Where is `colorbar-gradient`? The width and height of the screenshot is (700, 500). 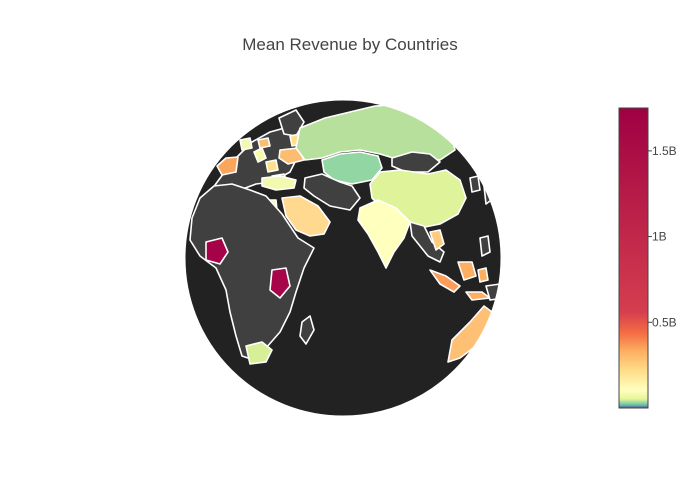
colorbar-gradient is located at coordinates (633, 258).